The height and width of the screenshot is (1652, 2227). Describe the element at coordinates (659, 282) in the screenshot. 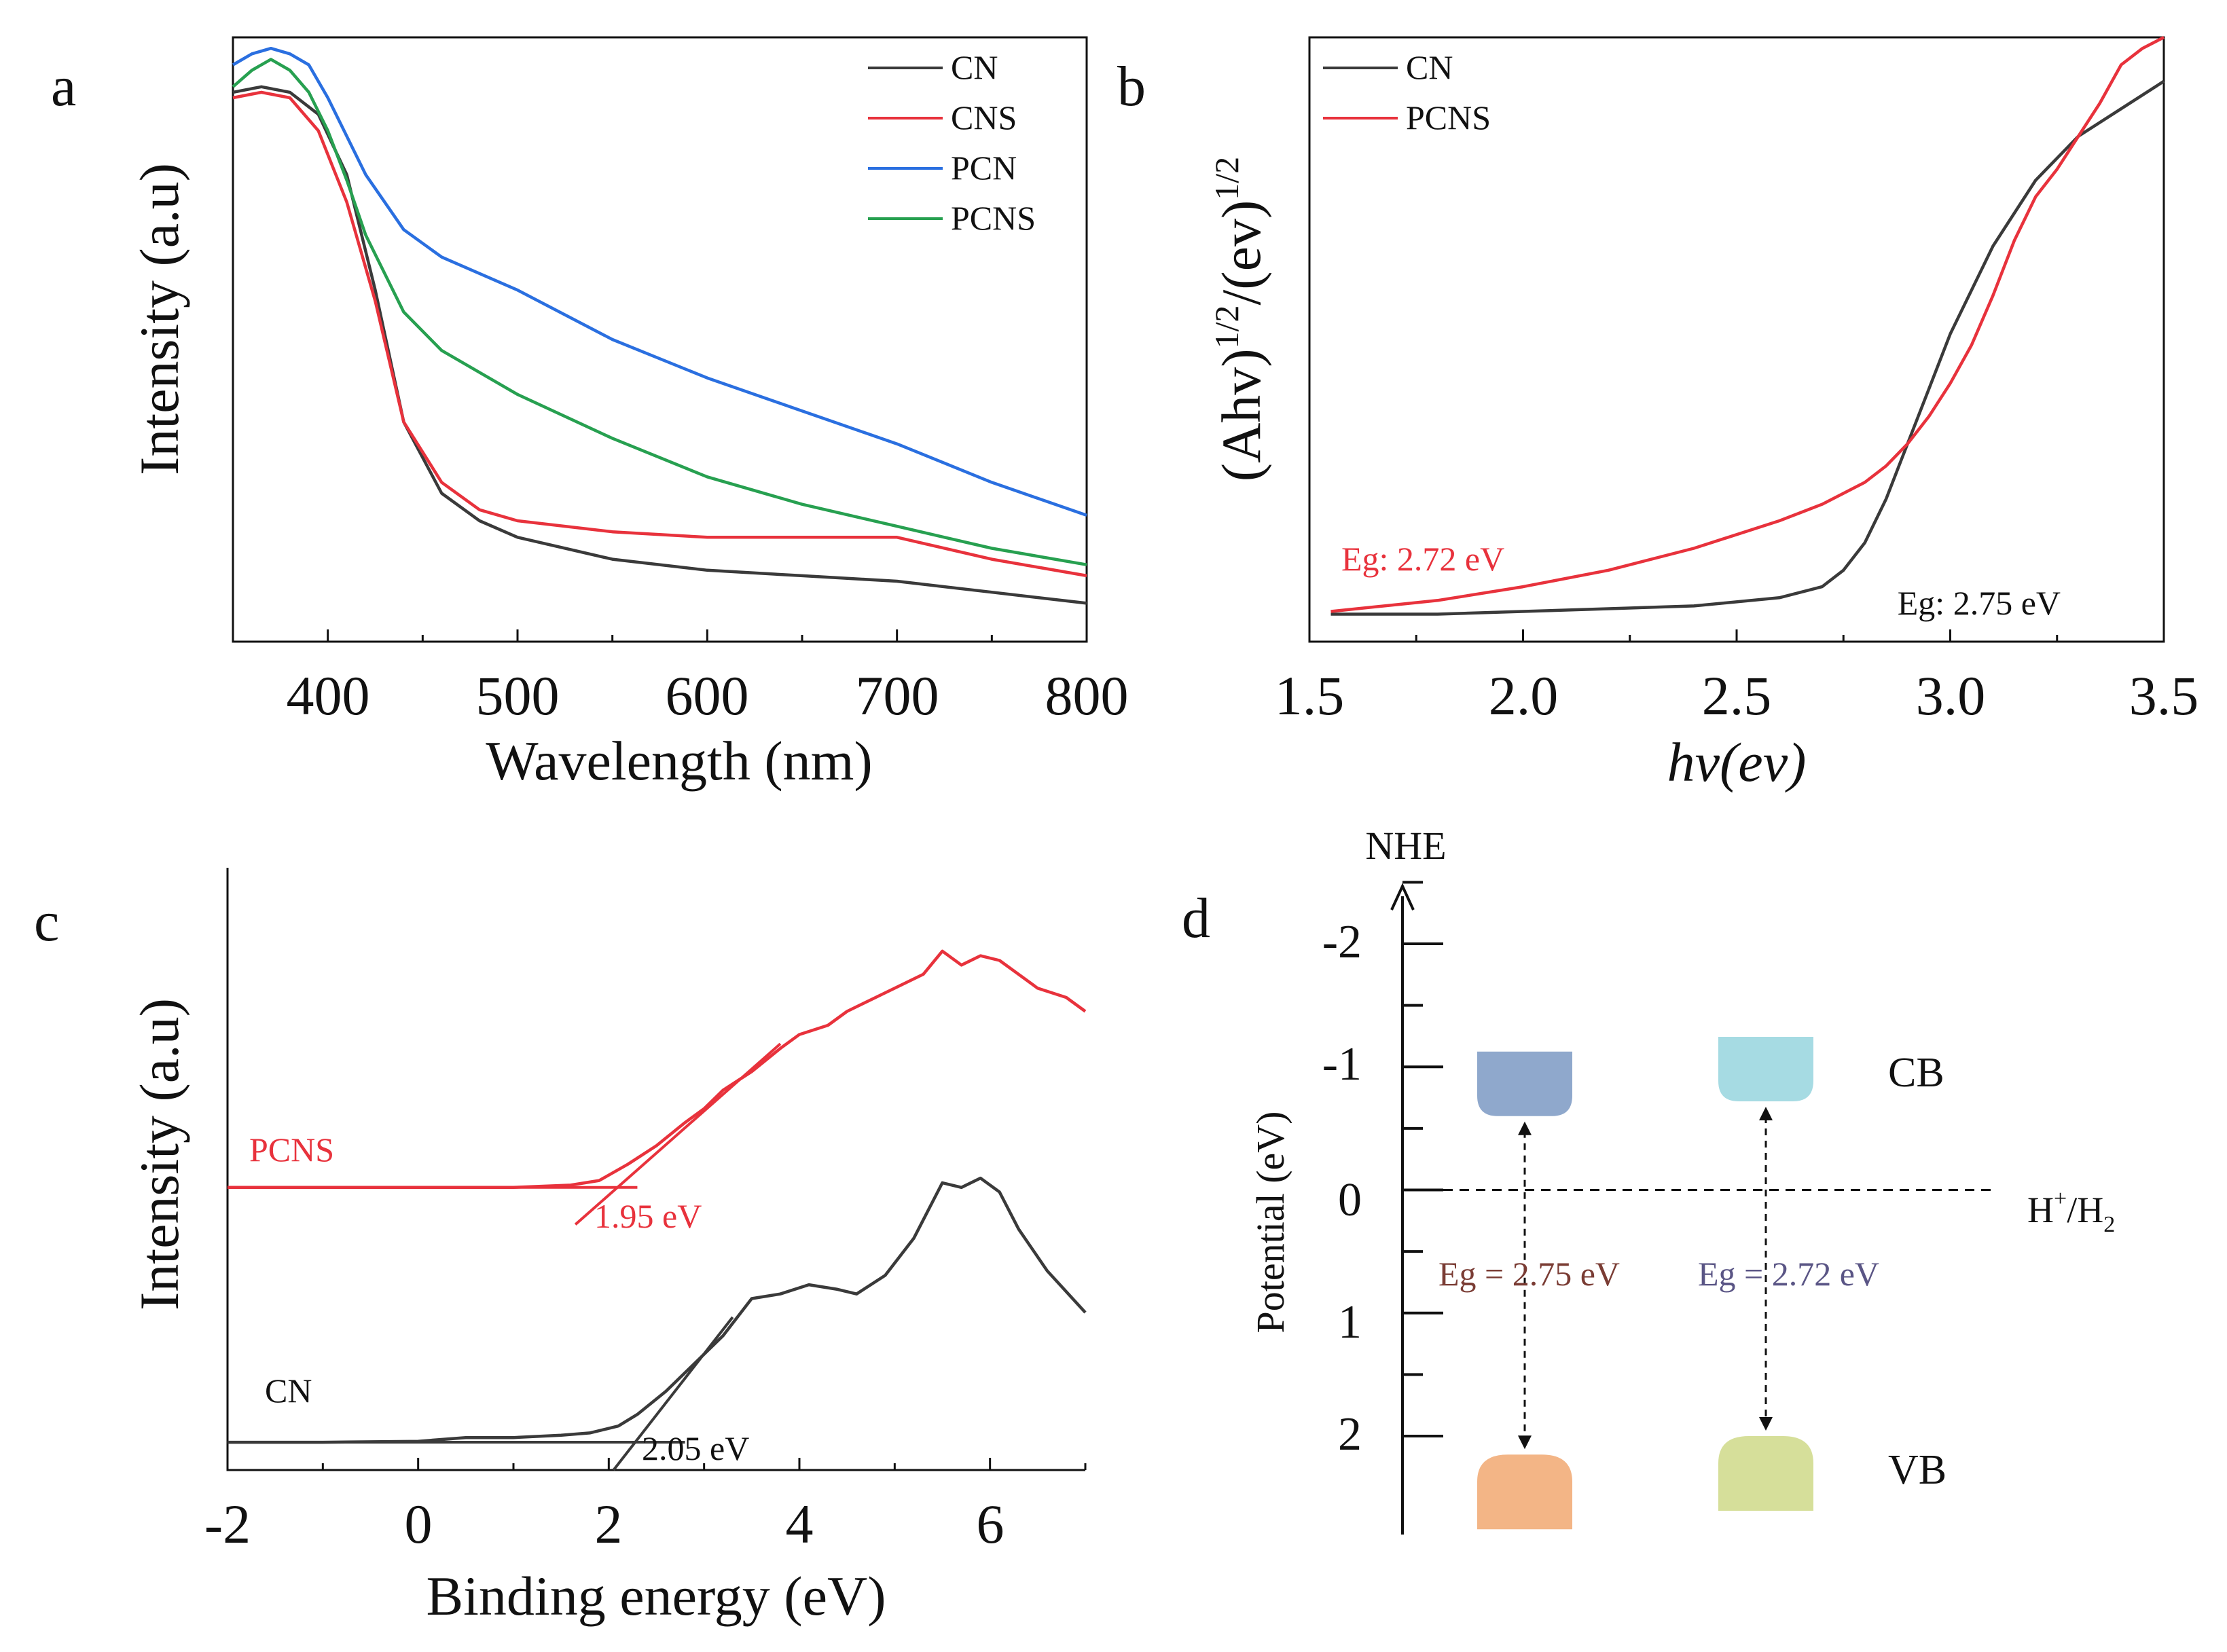

I see `series-line-pcn-a` at that location.